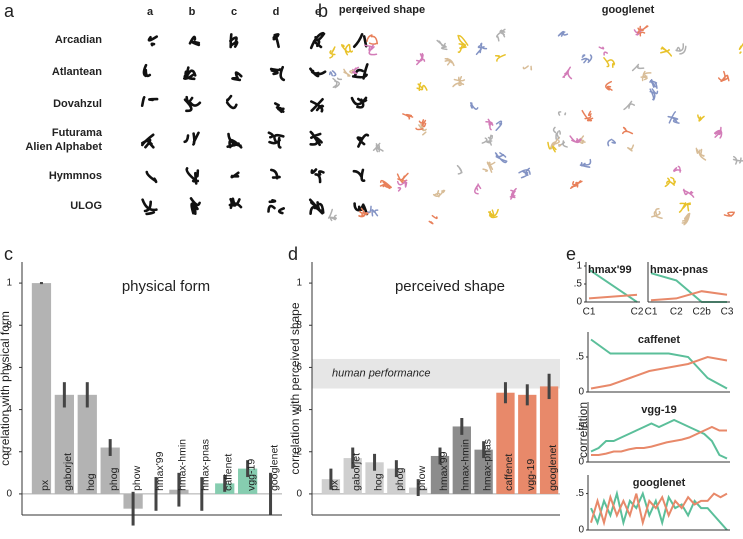 The image size is (743, 539). I want to click on x-tick-label: C3, so click(727, 312).